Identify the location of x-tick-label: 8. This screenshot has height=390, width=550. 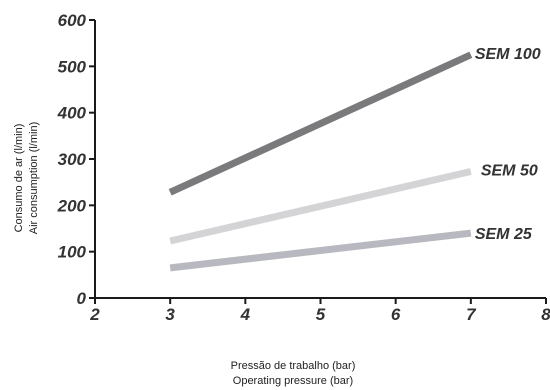
(545, 314).